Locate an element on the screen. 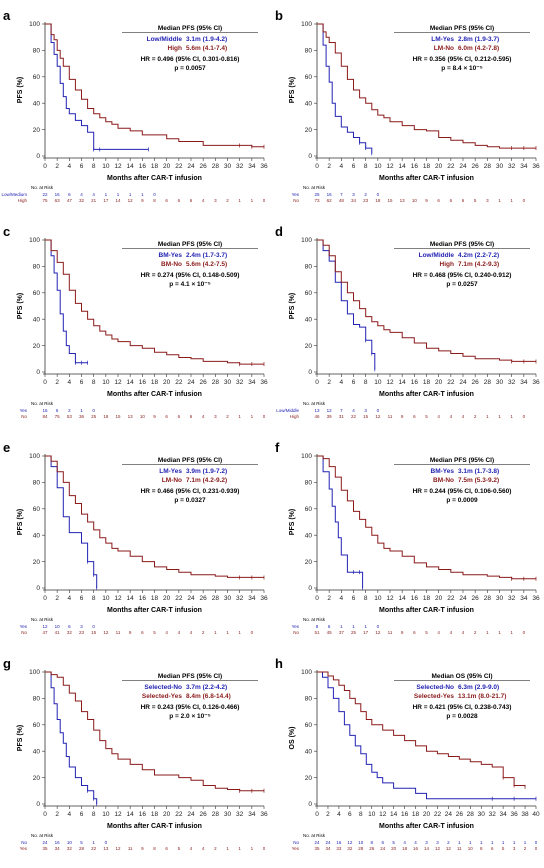  legend-name: BM-No is located at coordinates (171, 264).